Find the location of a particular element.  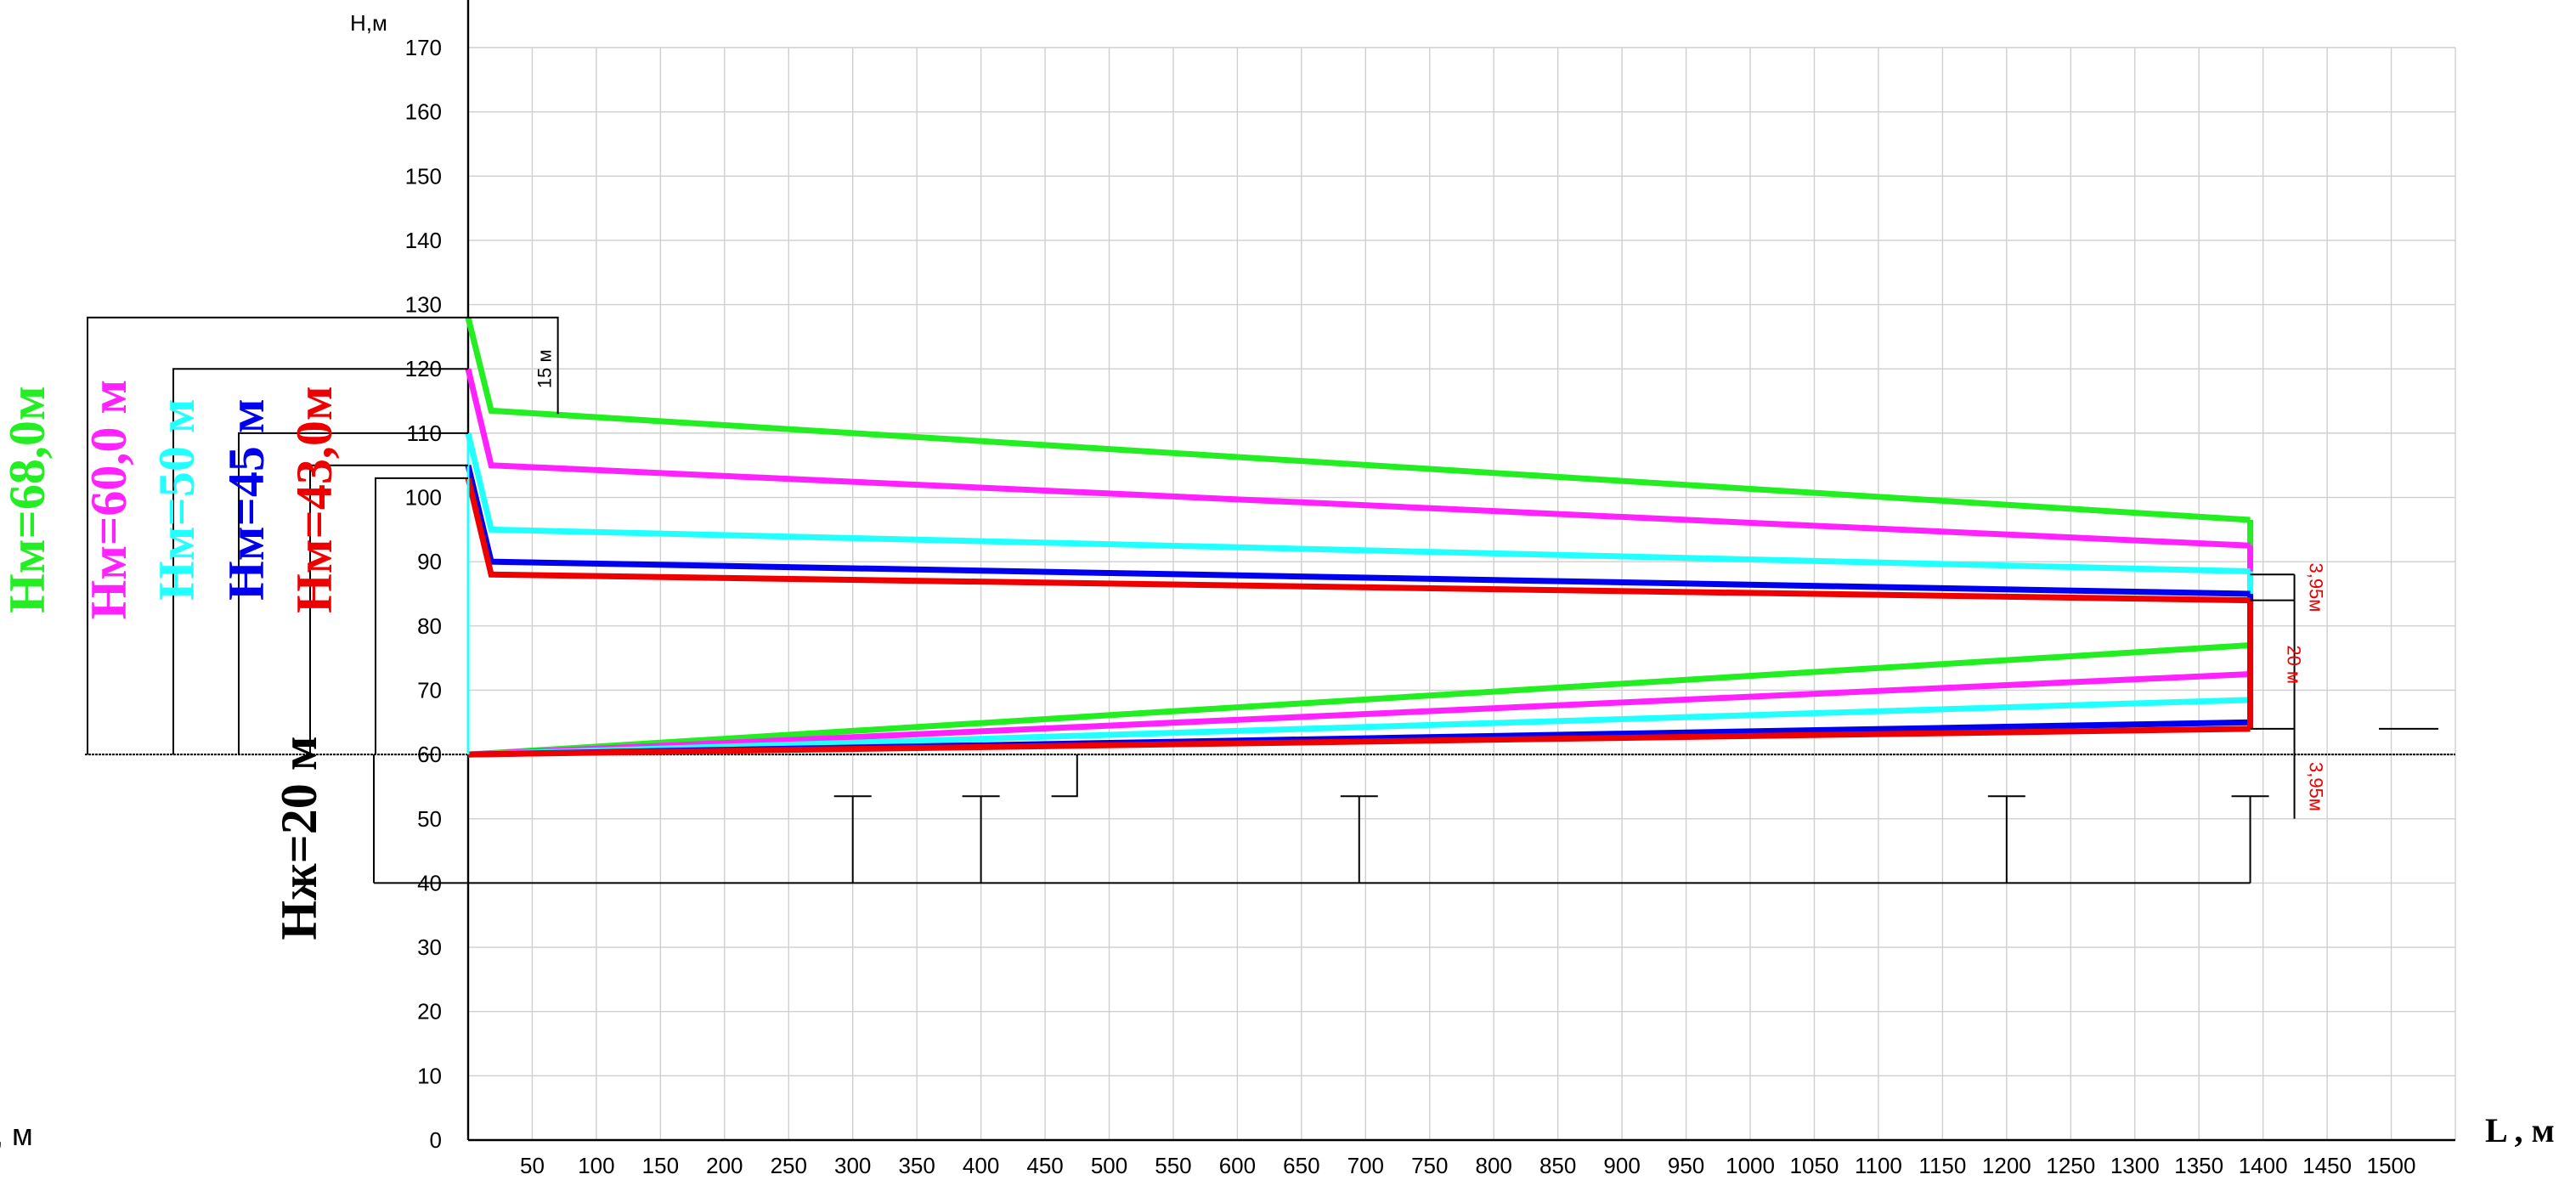

y-tick-label: 160 is located at coordinates (424, 112).